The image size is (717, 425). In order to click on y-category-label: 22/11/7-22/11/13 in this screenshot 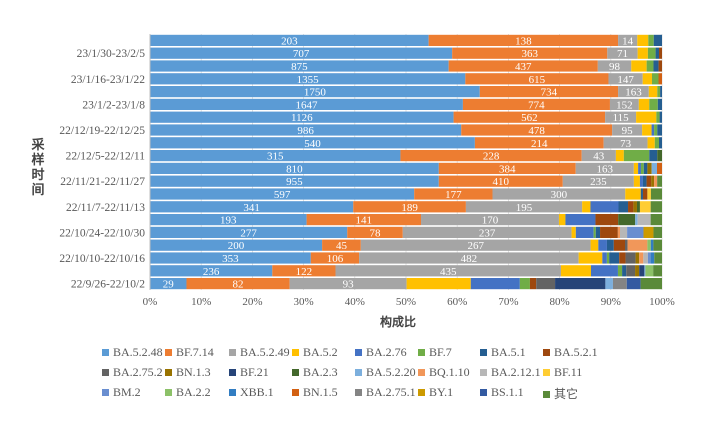, I will do `click(105, 208)`.